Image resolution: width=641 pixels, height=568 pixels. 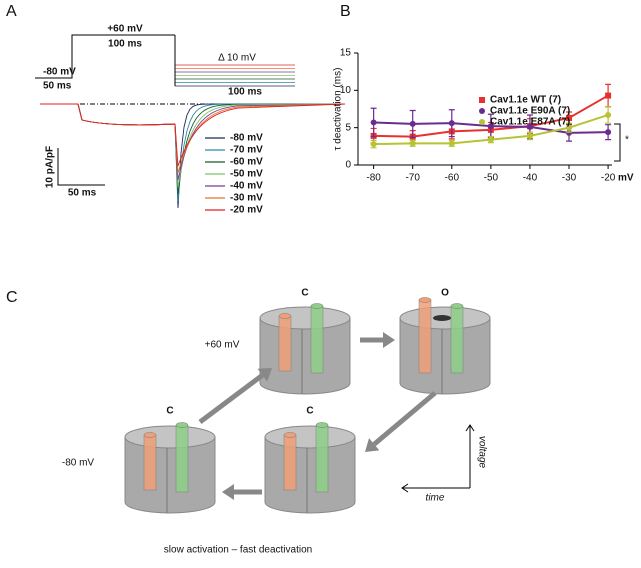 I want to click on axis-label: time, so click(x=435, y=498).